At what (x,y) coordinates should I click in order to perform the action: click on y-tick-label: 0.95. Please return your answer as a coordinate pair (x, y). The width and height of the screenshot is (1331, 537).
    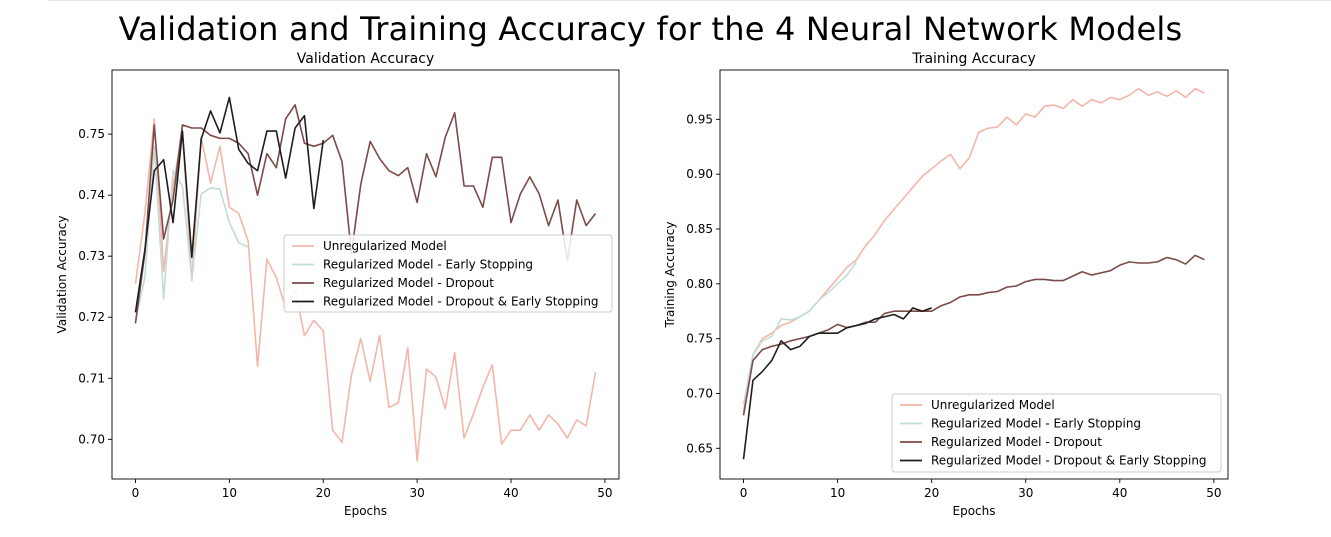
    Looking at the image, I should click on (699, 119).